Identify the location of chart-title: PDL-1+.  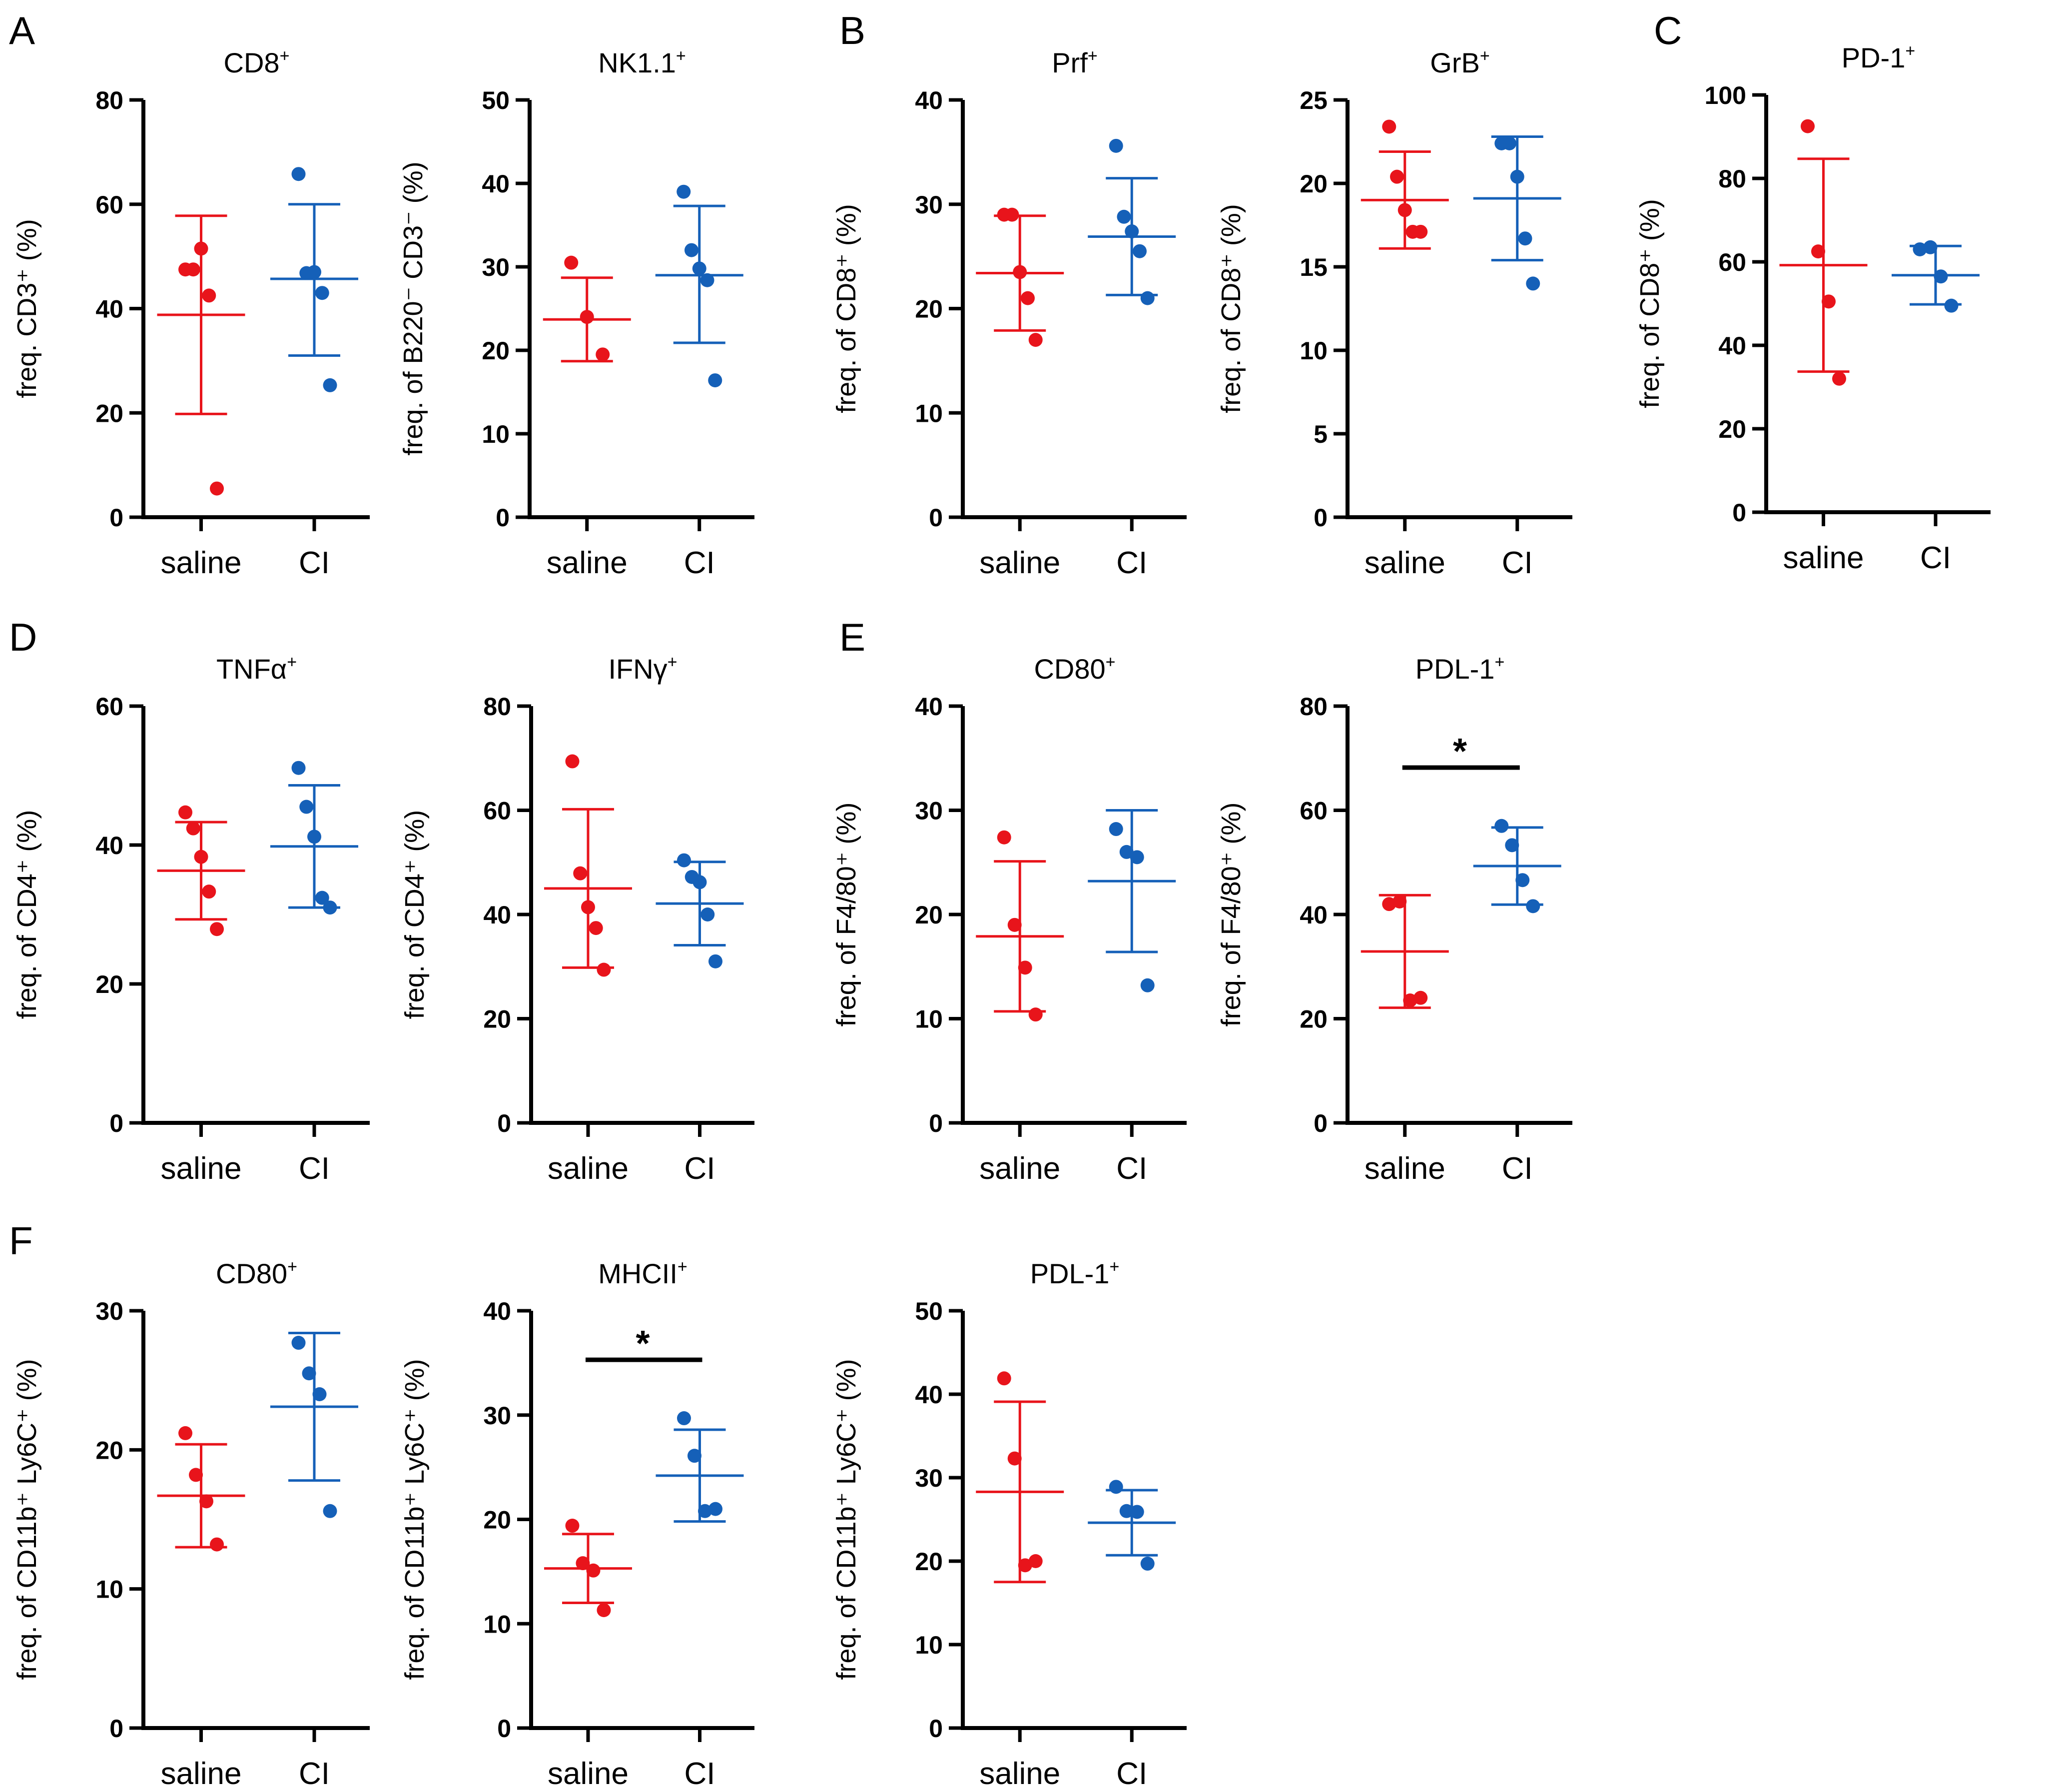
(1075, 1273).